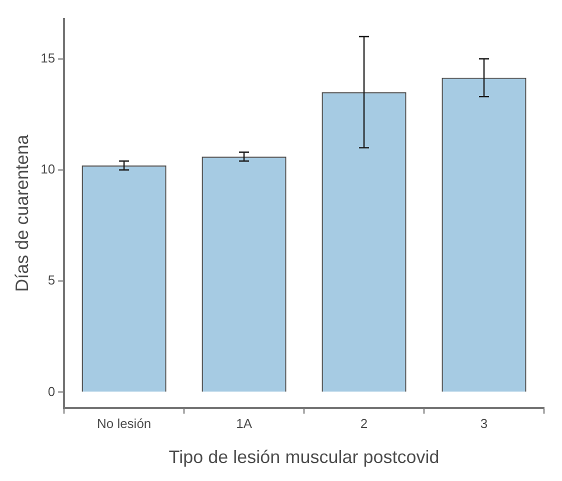 Image resolution: width=562 pixels, height=481 pixels. Describe the element at coordinates (22, 213) in the screenshot. I see `y-axis-title: Días de cuarentena` at that location.